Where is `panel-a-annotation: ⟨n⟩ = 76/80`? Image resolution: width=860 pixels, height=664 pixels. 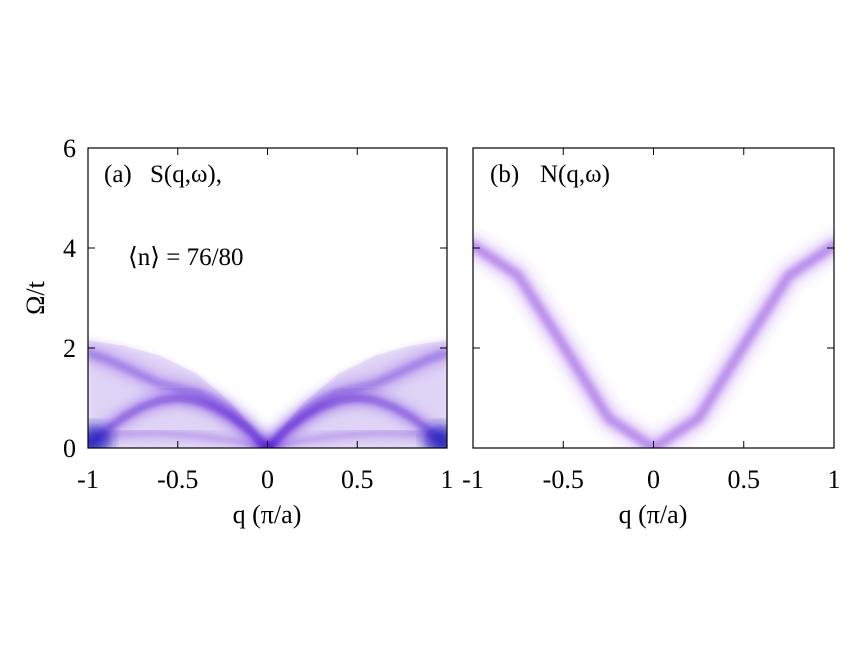
panel-a-annotation: ⟨n⟩ = 76/80 is located at coordinates (186, 257).